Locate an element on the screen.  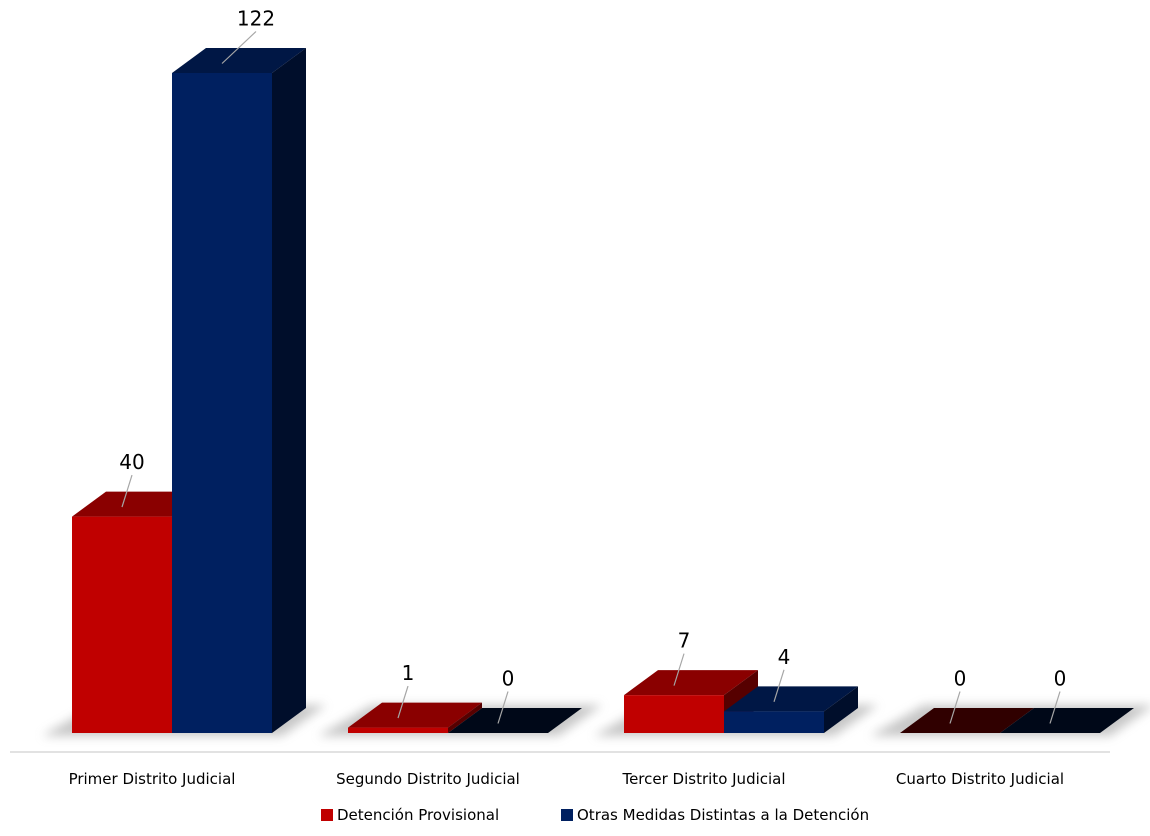
data-label: 7 is located at coordinates (684, 641).